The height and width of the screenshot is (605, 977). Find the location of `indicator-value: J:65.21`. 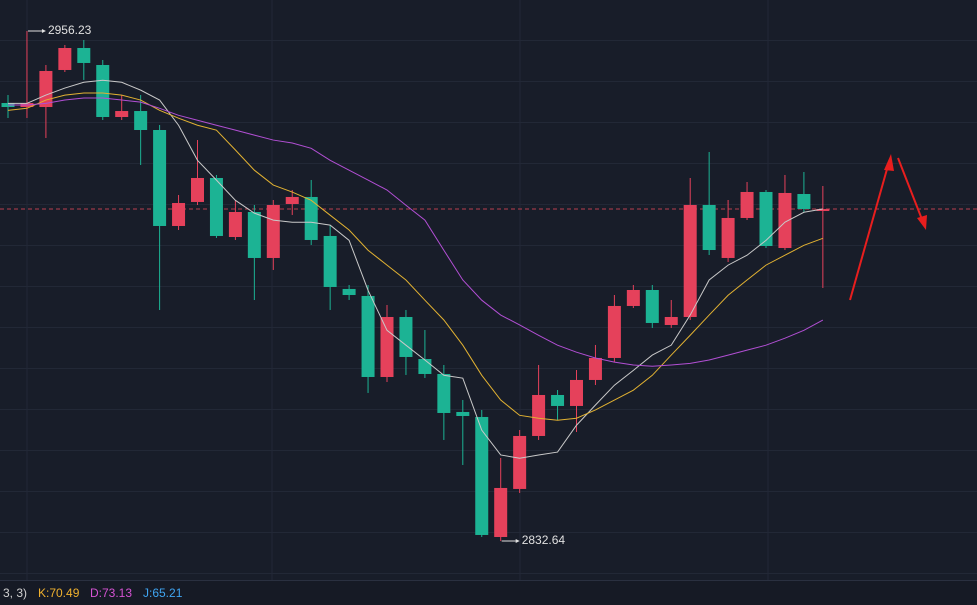

indicator-value: J:65.21 is located at coordinates (163, 593).